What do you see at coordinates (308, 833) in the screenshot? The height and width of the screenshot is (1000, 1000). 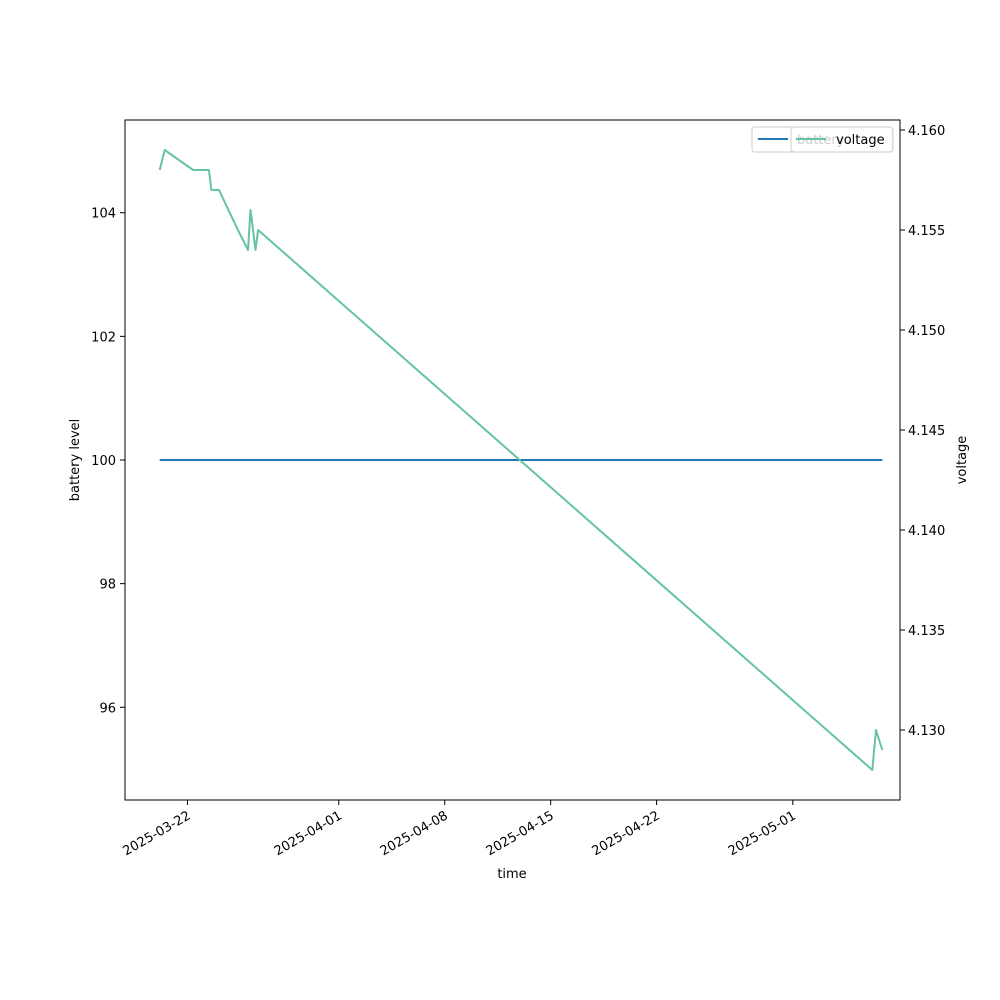 I see `x-tick-label: 2025-04-01` at bounding box center [308, 833].